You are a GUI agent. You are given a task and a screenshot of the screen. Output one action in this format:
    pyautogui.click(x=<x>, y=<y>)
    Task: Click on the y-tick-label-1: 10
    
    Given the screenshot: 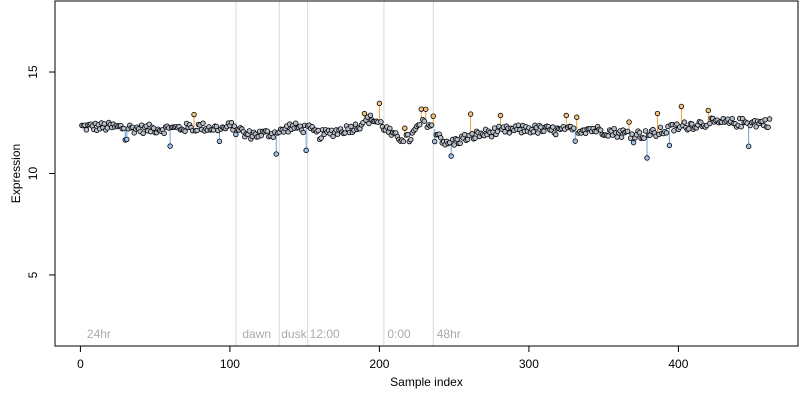 What is the action you would take?
    pyautogui.click(x=33, y=174)
    